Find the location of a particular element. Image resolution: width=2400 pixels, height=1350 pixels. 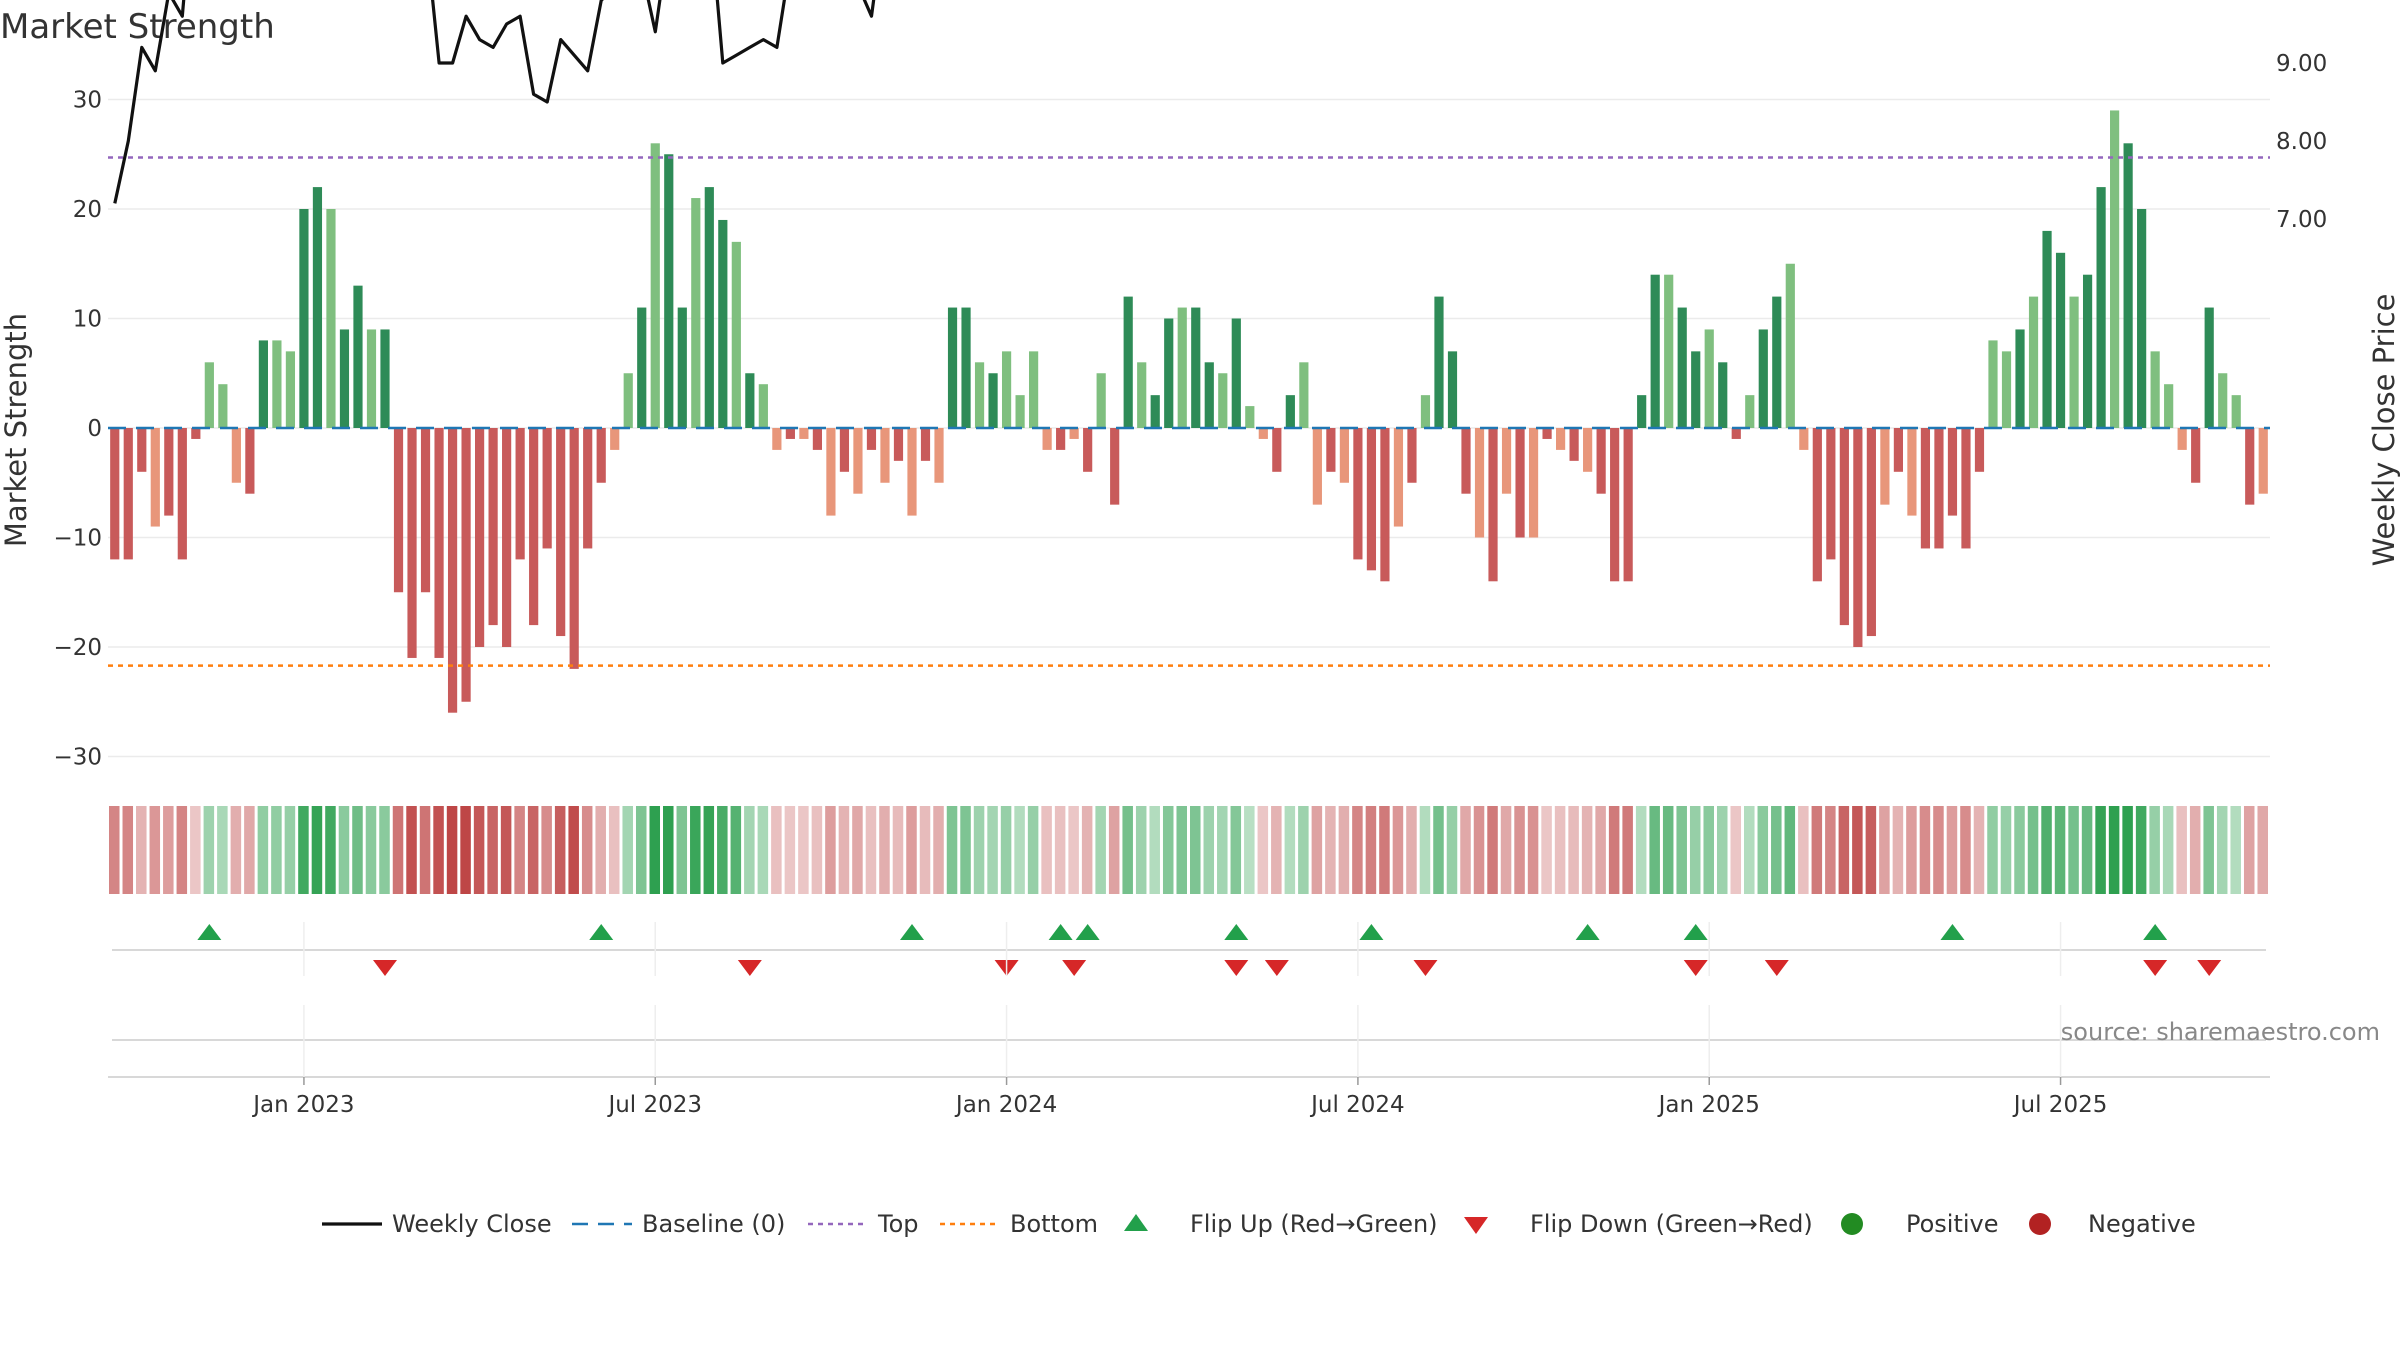

y-left-tick-label: −20 is located at coordinates (77, 648).